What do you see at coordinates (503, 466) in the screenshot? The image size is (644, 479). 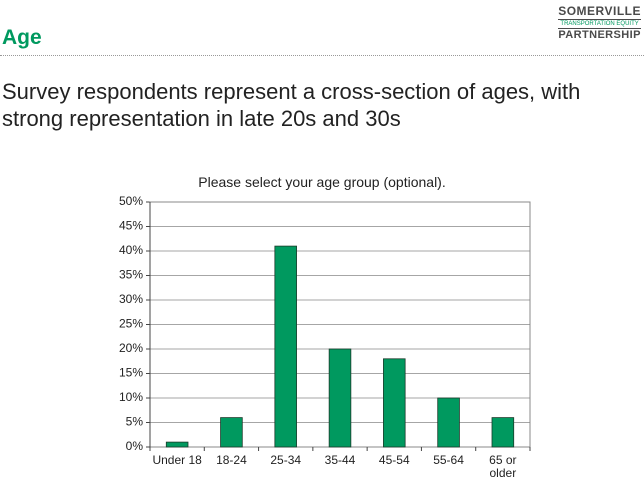 I see `x-tick-label: 65 or older` at bounding box center [503, 466].